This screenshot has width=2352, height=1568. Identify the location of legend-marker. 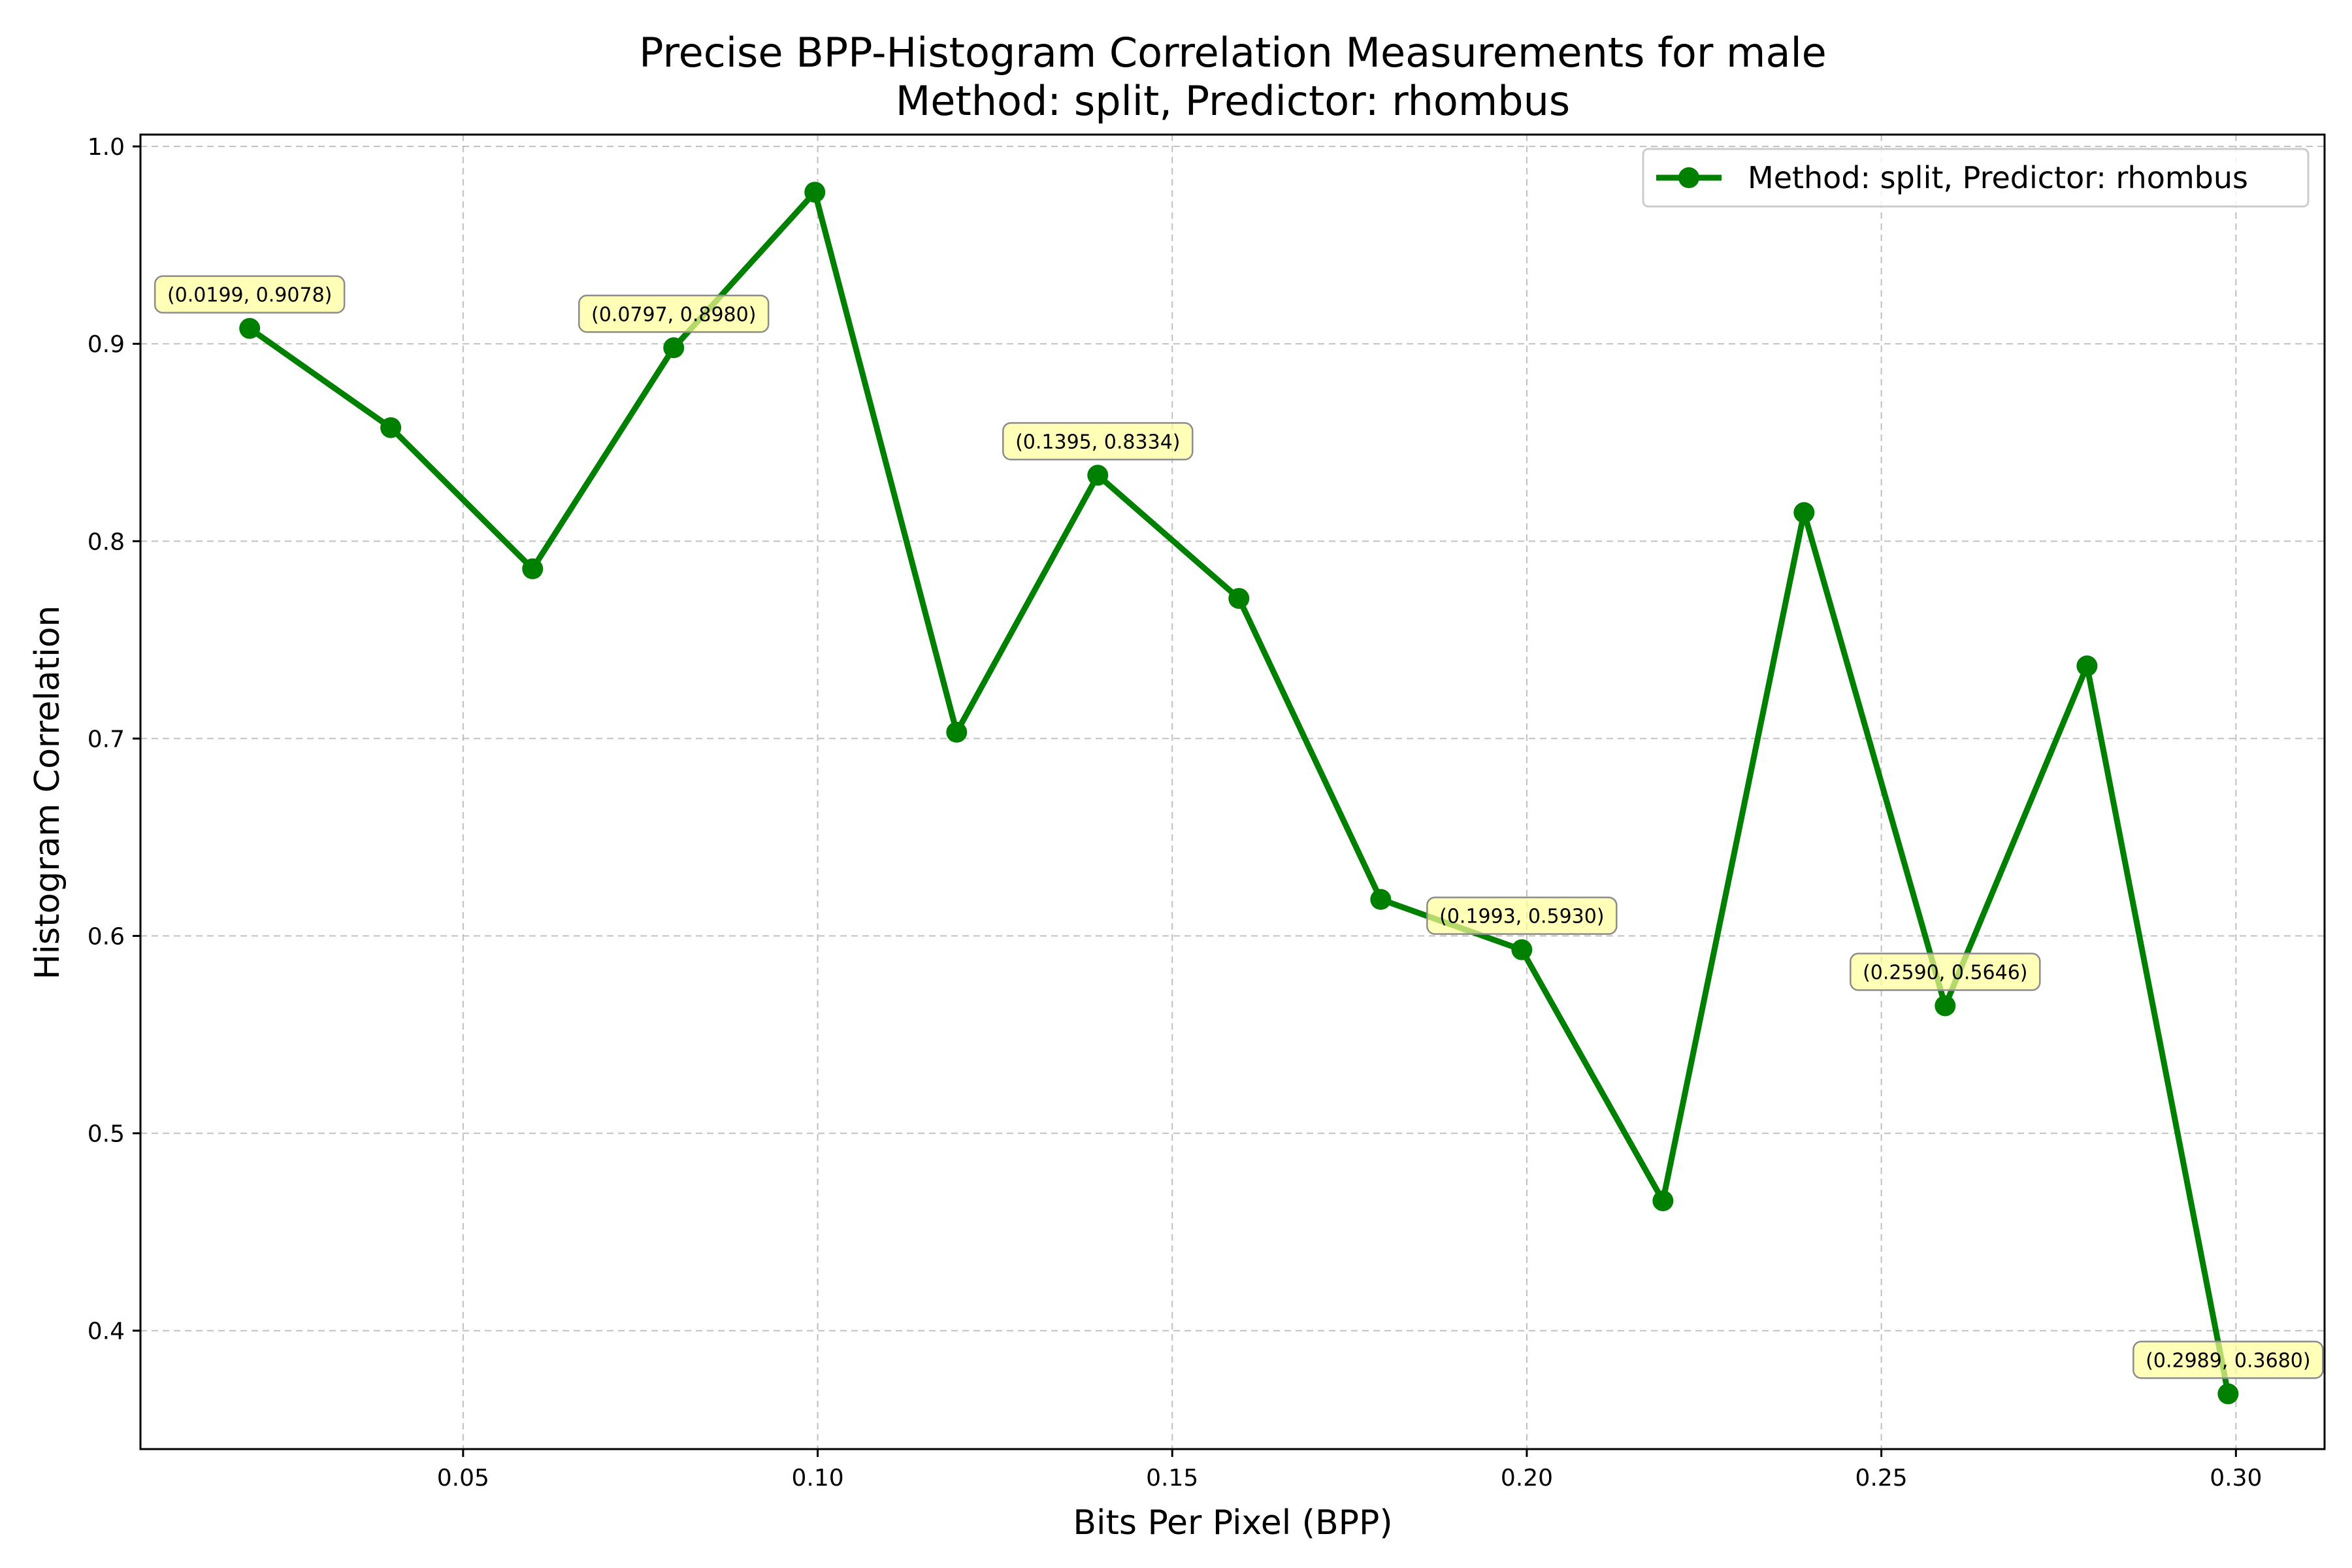
(1688, 177).